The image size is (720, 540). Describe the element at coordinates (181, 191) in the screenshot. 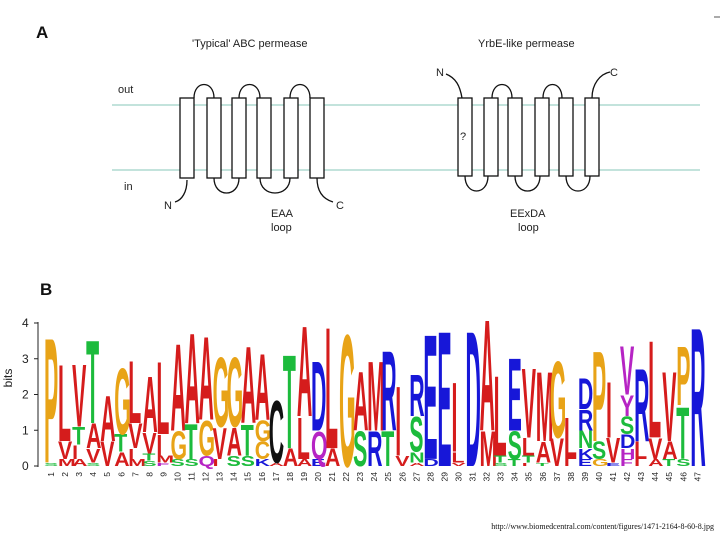

I see `typical-n-tail` at that location.